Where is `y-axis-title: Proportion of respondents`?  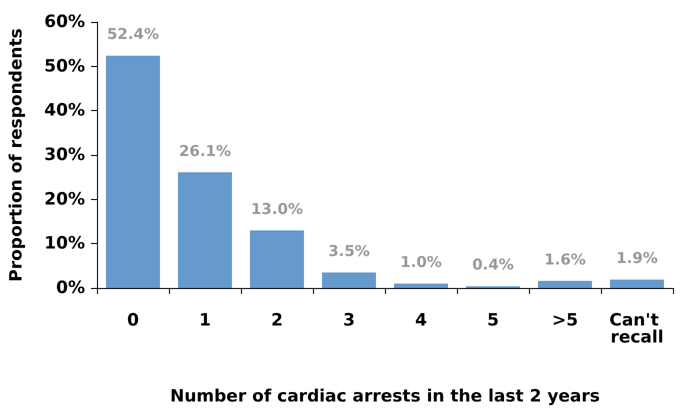 y-axis-title: Proportion of respondents is located at coordinates (16, 155).